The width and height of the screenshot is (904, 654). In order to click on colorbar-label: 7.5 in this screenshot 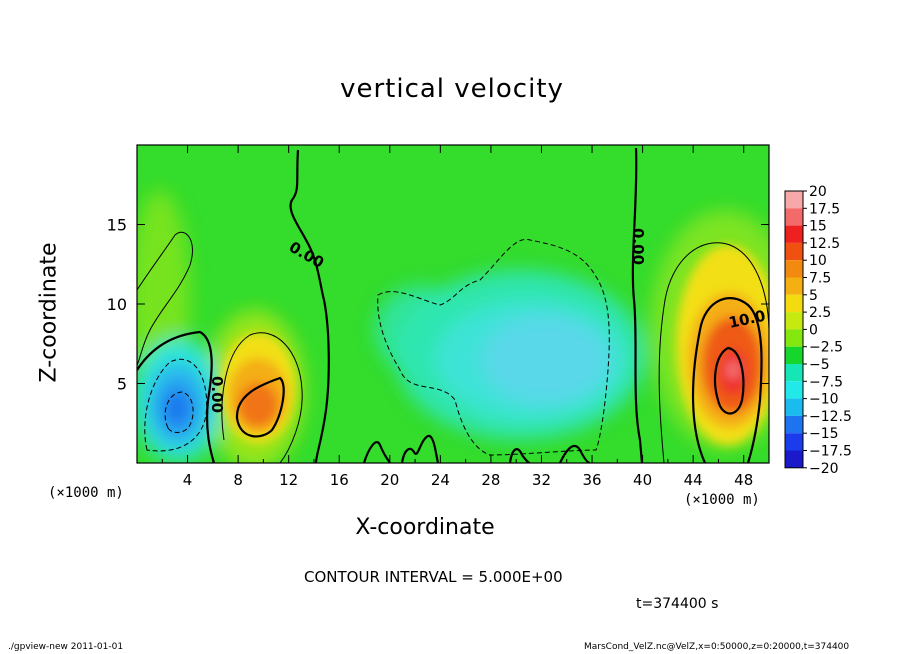, I will do `click(820, 279)`.